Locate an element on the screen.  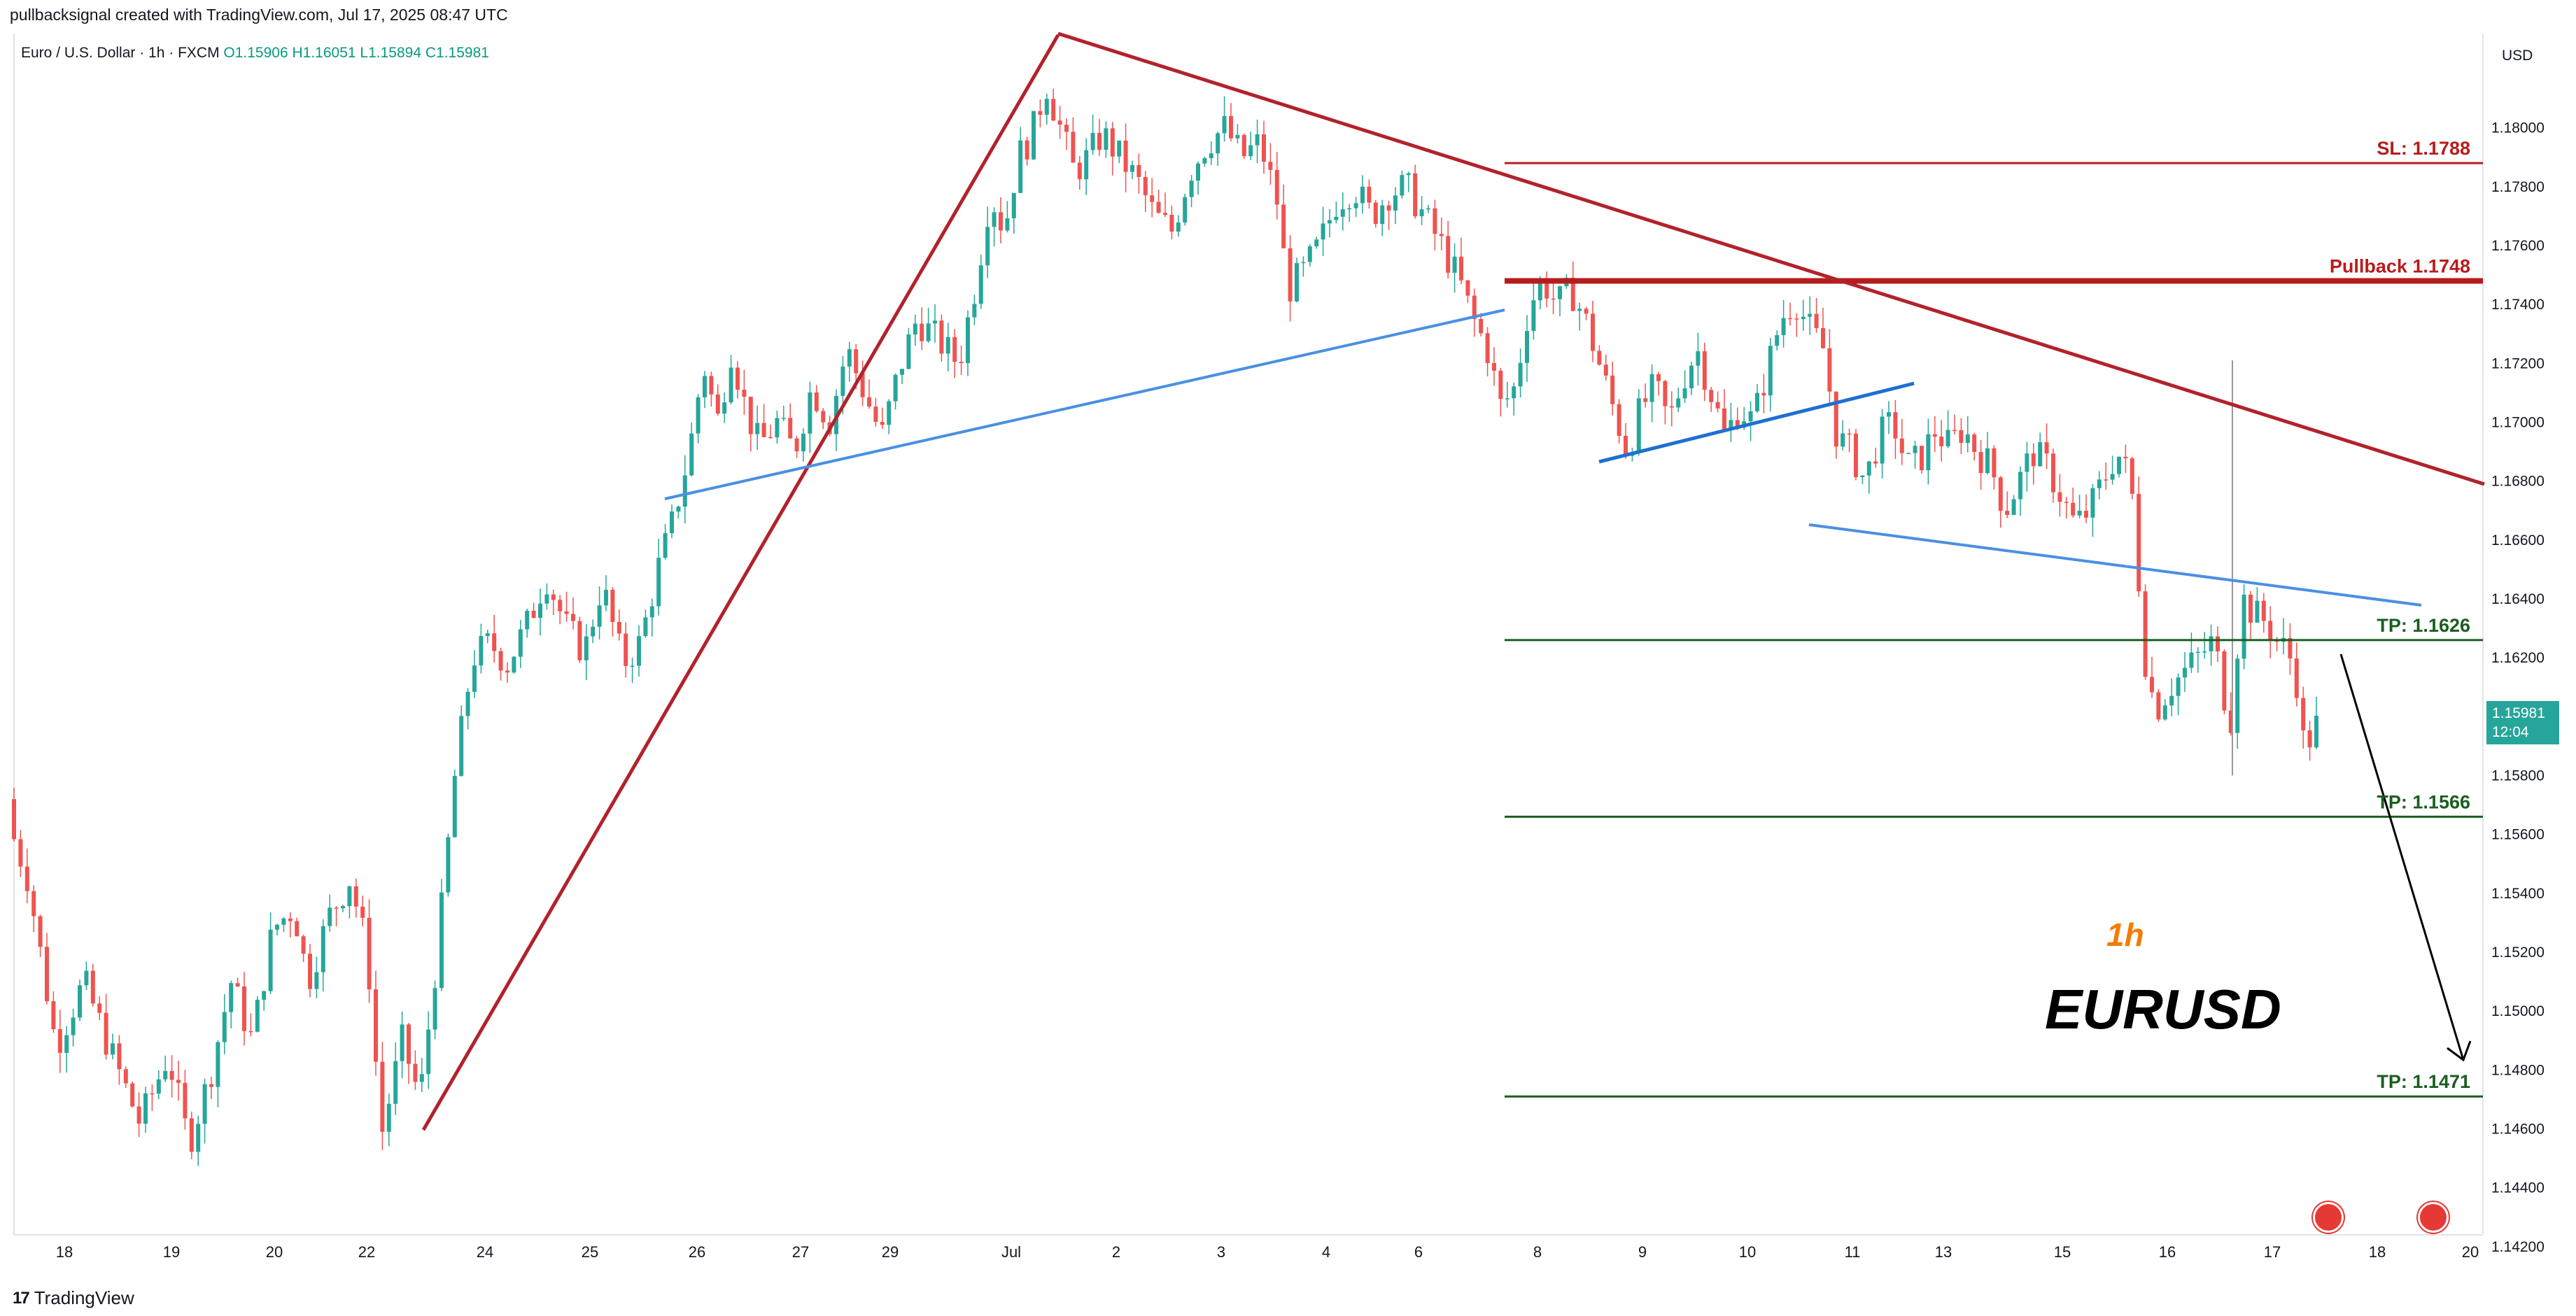
time-tick-label: 18 is located at coordinates (2377, 1252).